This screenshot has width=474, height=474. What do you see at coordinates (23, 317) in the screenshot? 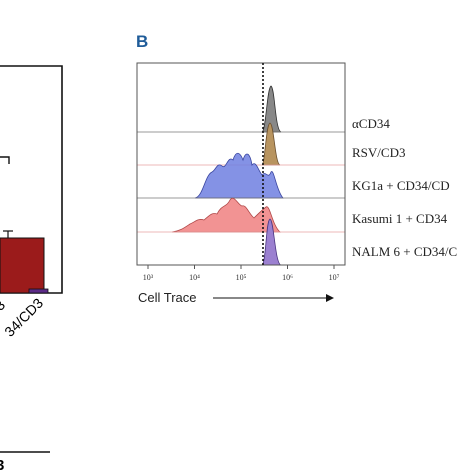
I see `category-label: 34/CD3` at bounding box center [23, 317].